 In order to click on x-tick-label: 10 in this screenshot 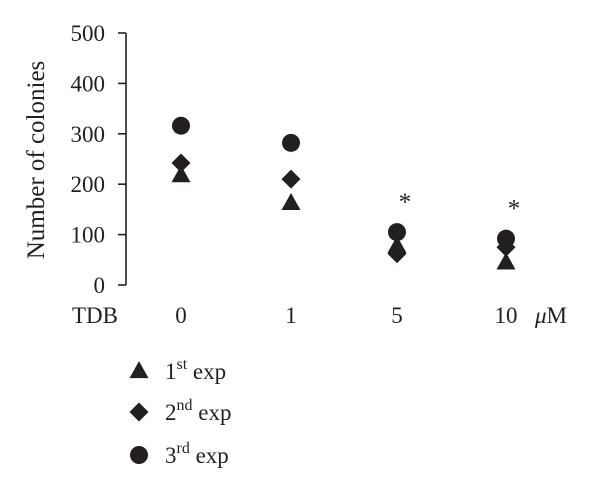, I will do `click(506, 315)`.